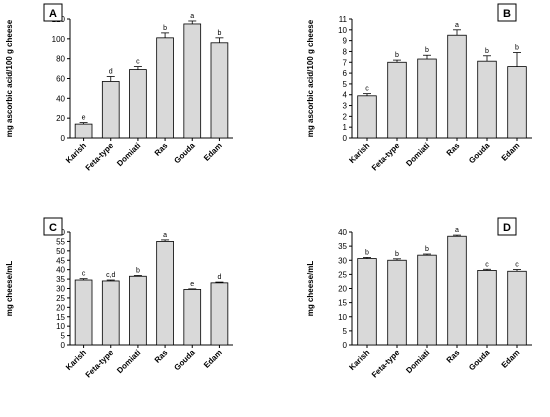  I want to click on y-tick-label: 9, so click(345, 41).